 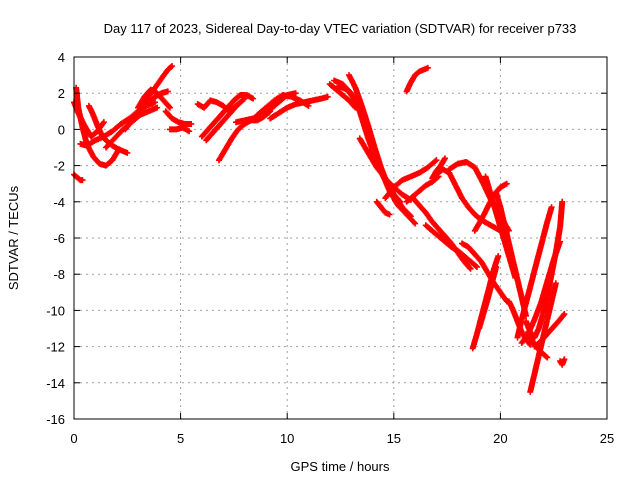 What do you see at coordinates (73, 438) in the screenshot?
I see `x-tick-label: 0` at bounding box center [73, 438].